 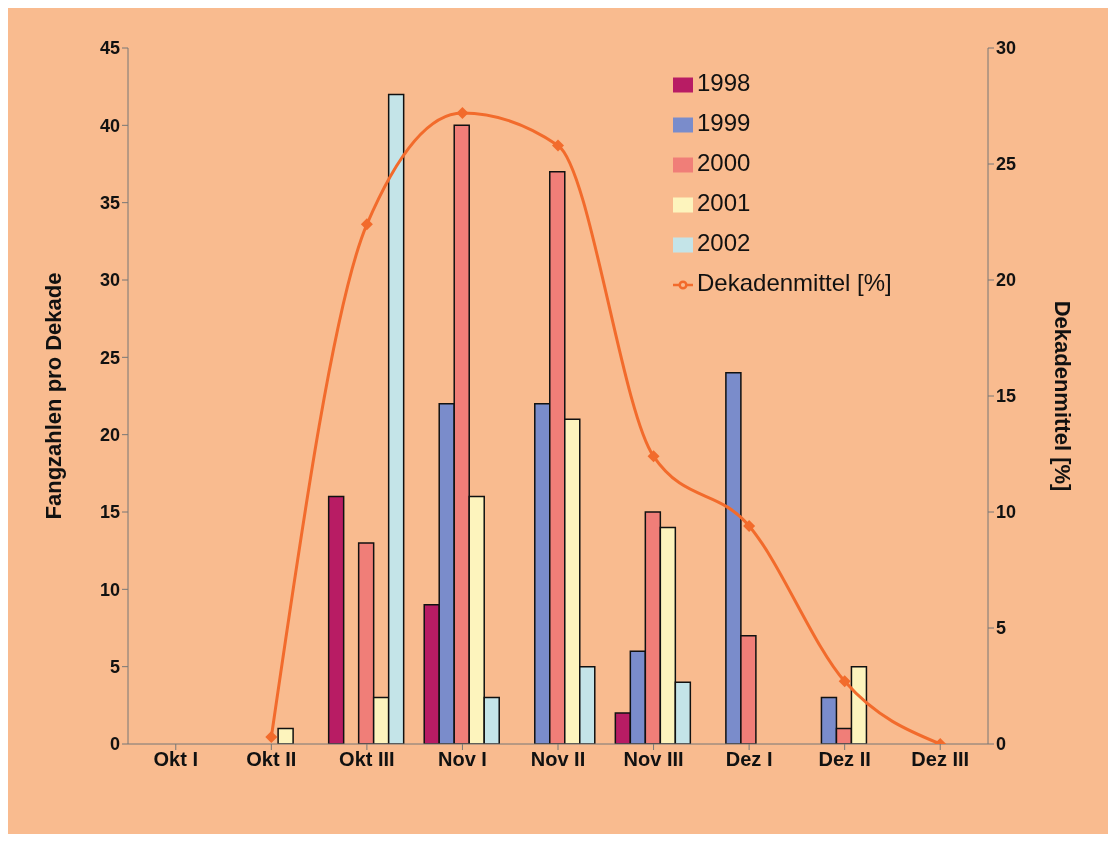 What do you see at coordinates (724, 162) in the screenshot?
I see `legend-label: 2000` at bounding box center [724, 162].